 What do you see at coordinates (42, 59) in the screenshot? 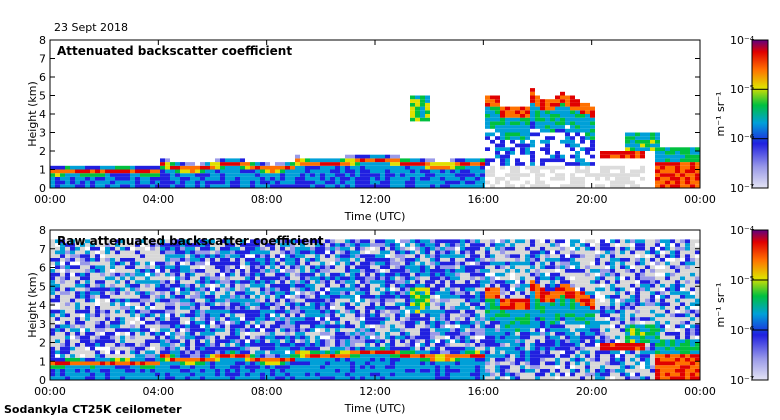
I see `y-tick-label: 7` at bounding box center [42, 59].